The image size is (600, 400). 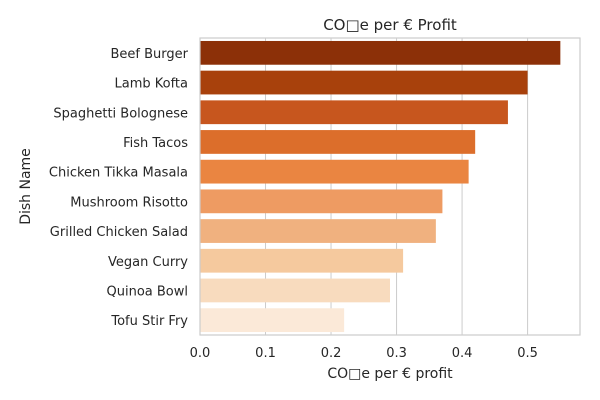 I want to click on y-tick-label: Mushroom Risotto, so click(x=129, y=202).